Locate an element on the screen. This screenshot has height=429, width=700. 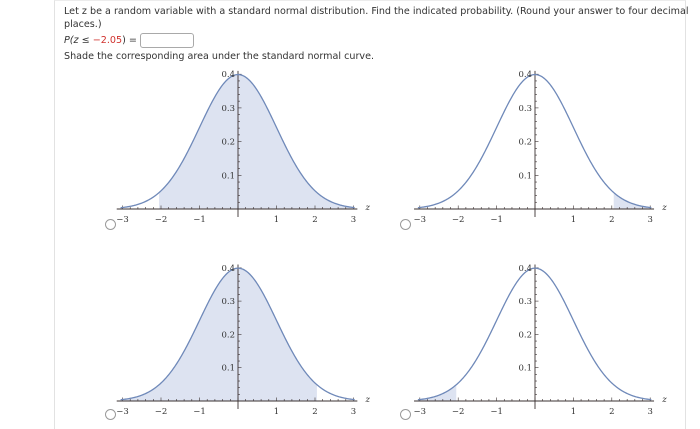
radio-option-b is located at coordinates (405, 224).